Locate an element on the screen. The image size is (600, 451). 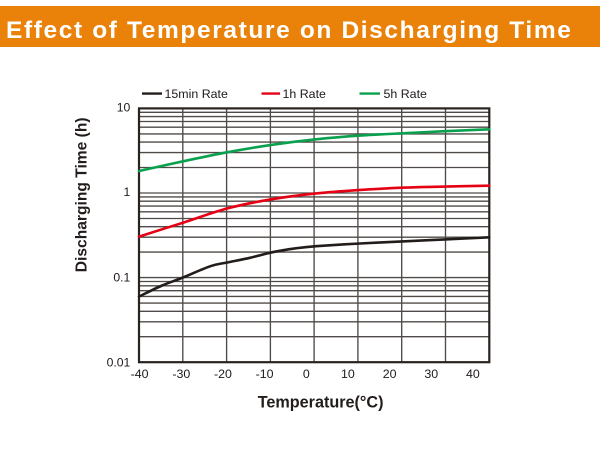
svg-text: 0.1 is located at coordinates (121, 278).